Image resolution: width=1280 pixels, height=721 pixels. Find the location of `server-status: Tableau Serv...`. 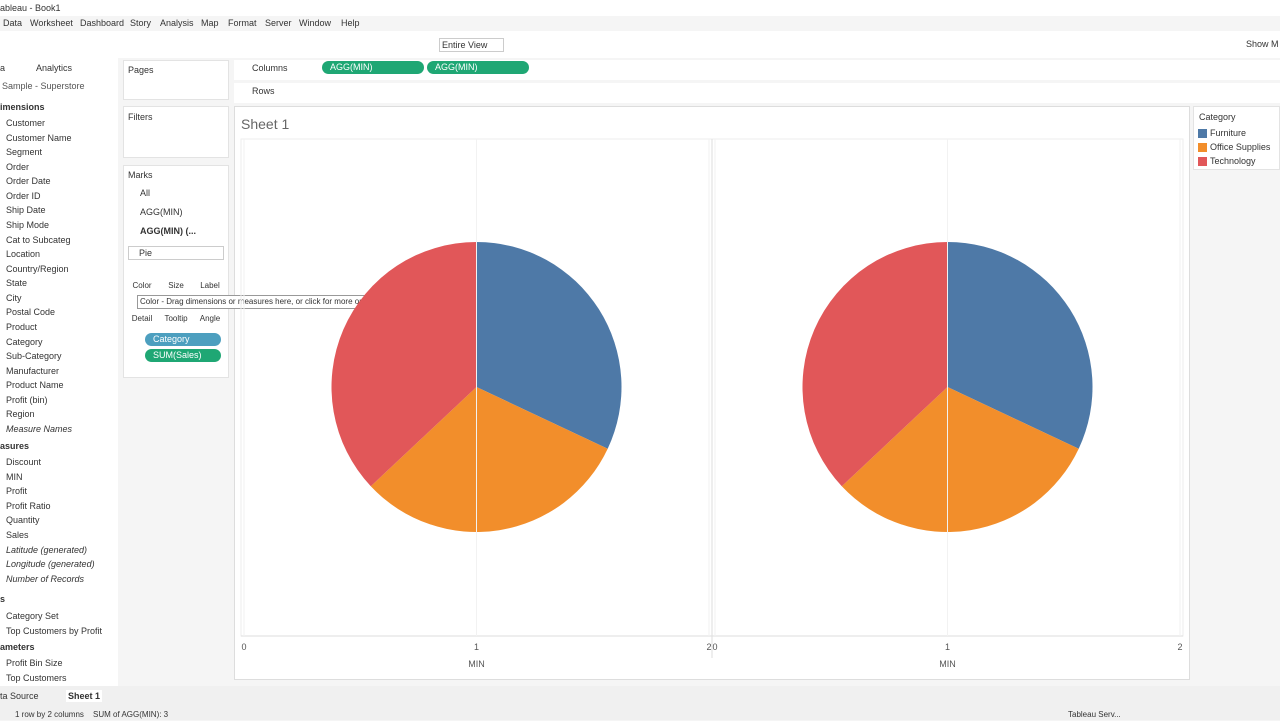

server-status: Tableau Serv... is located at coordinates (1094, 714).